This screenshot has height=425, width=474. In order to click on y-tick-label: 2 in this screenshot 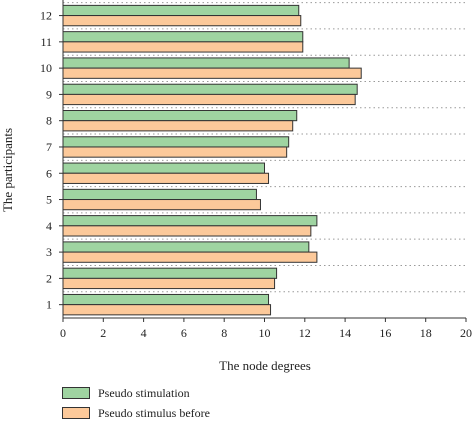, I will do `click(49, 278)`.